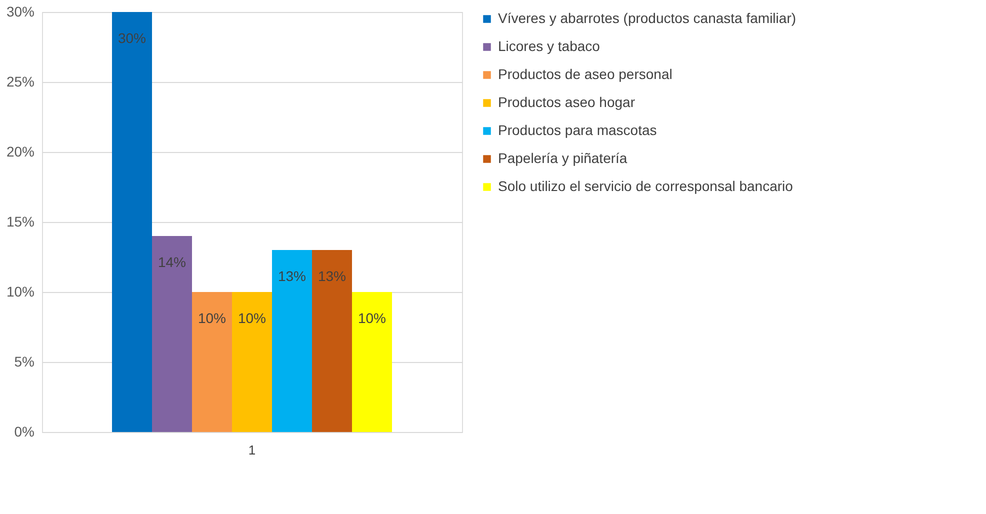 The height and width of the screenshot is (514, 986). Describe the element at coordinates (24, 432) in the screenshot. I see `y-tick-label: 0%` at that location.